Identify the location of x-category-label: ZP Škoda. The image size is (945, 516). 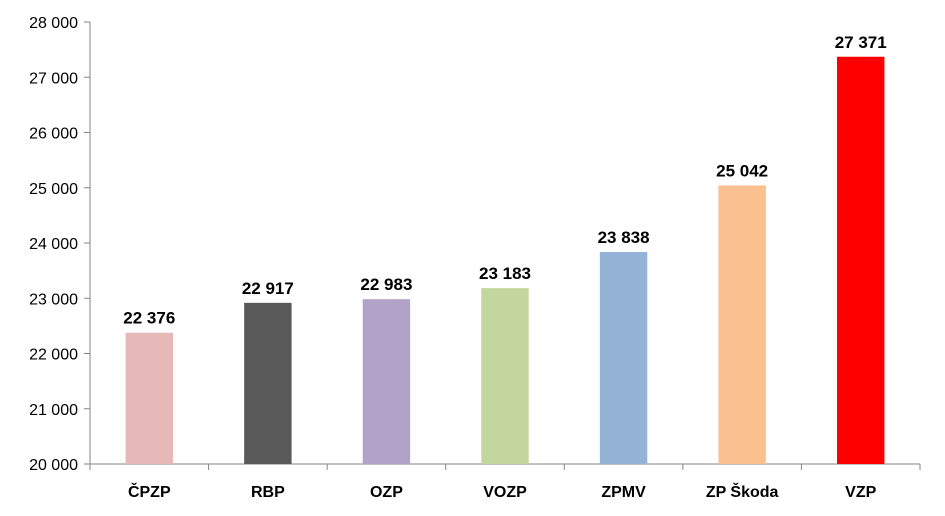
(742, 491).